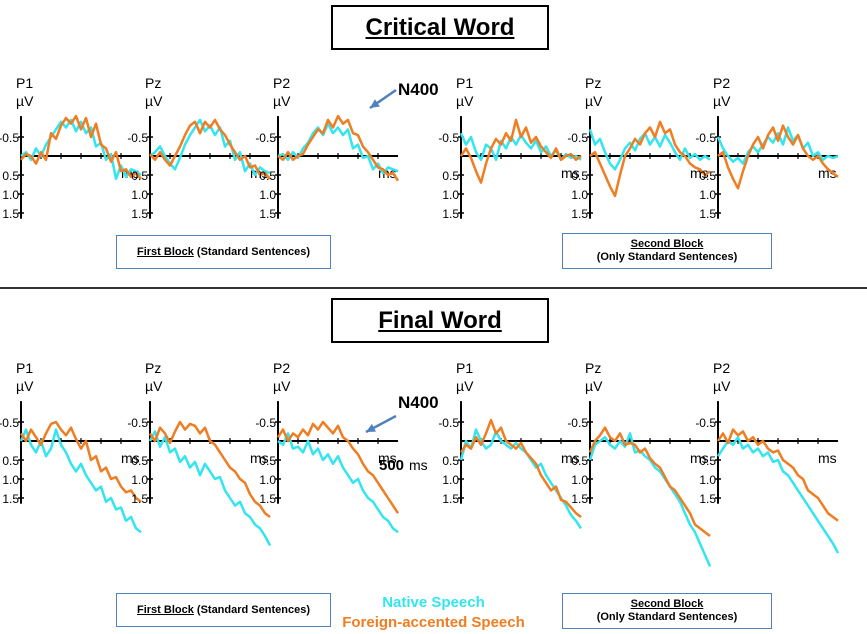 The width and height of the screenshot is (867, 634). Describe the element at coordinates (579, 499) in the screenshot. I see `panel-final-b2-pz-y-tick-label: 1.5` at that location.